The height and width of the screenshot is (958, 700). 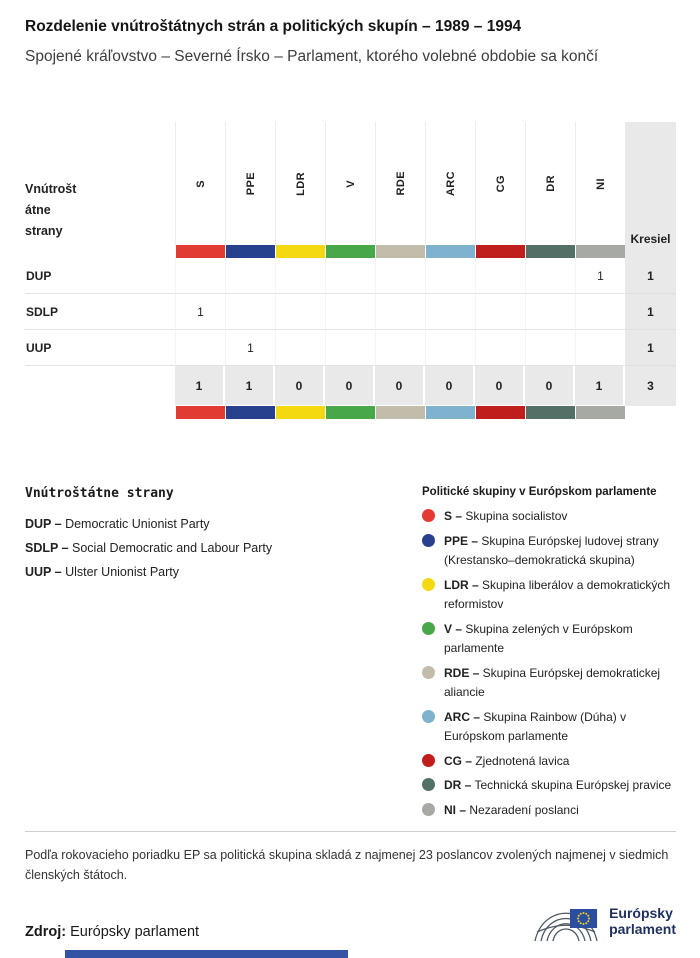 I want to click on group-column-header: CG, so click(x=500, y=183).